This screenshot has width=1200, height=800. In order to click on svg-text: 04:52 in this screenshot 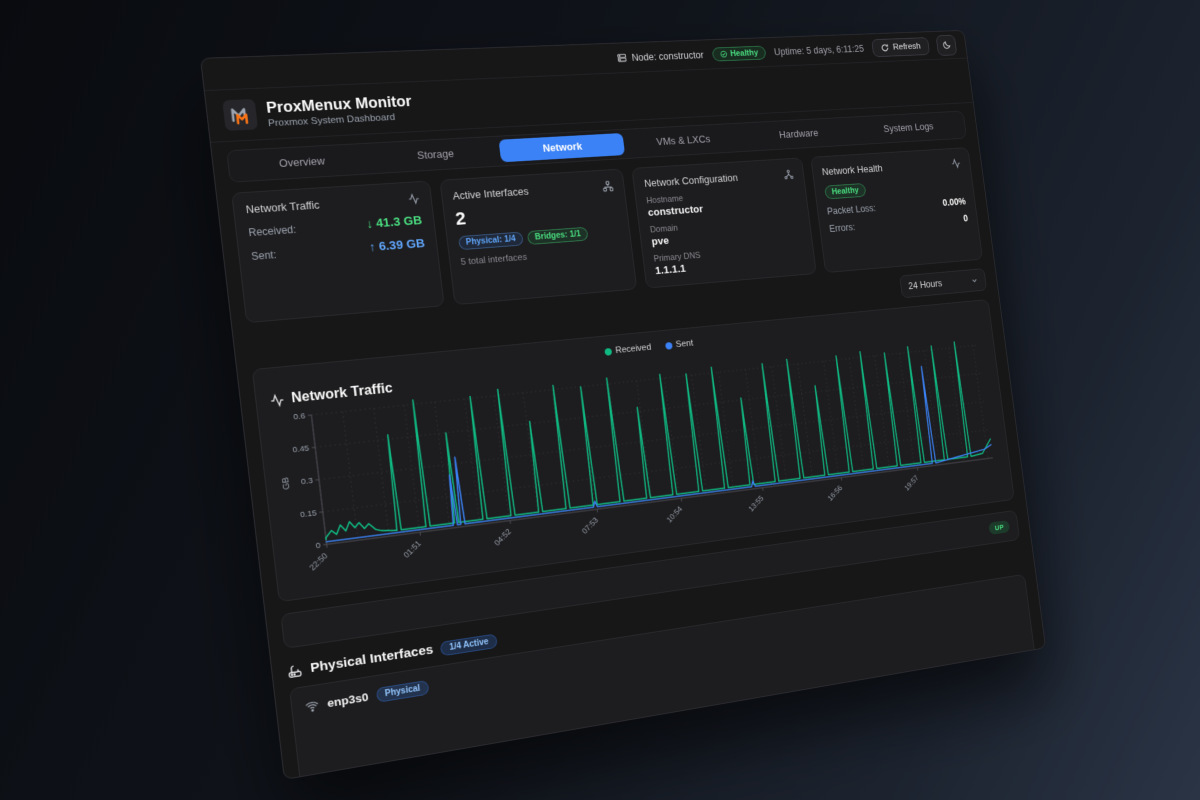, I will do `click(502, 537)`.